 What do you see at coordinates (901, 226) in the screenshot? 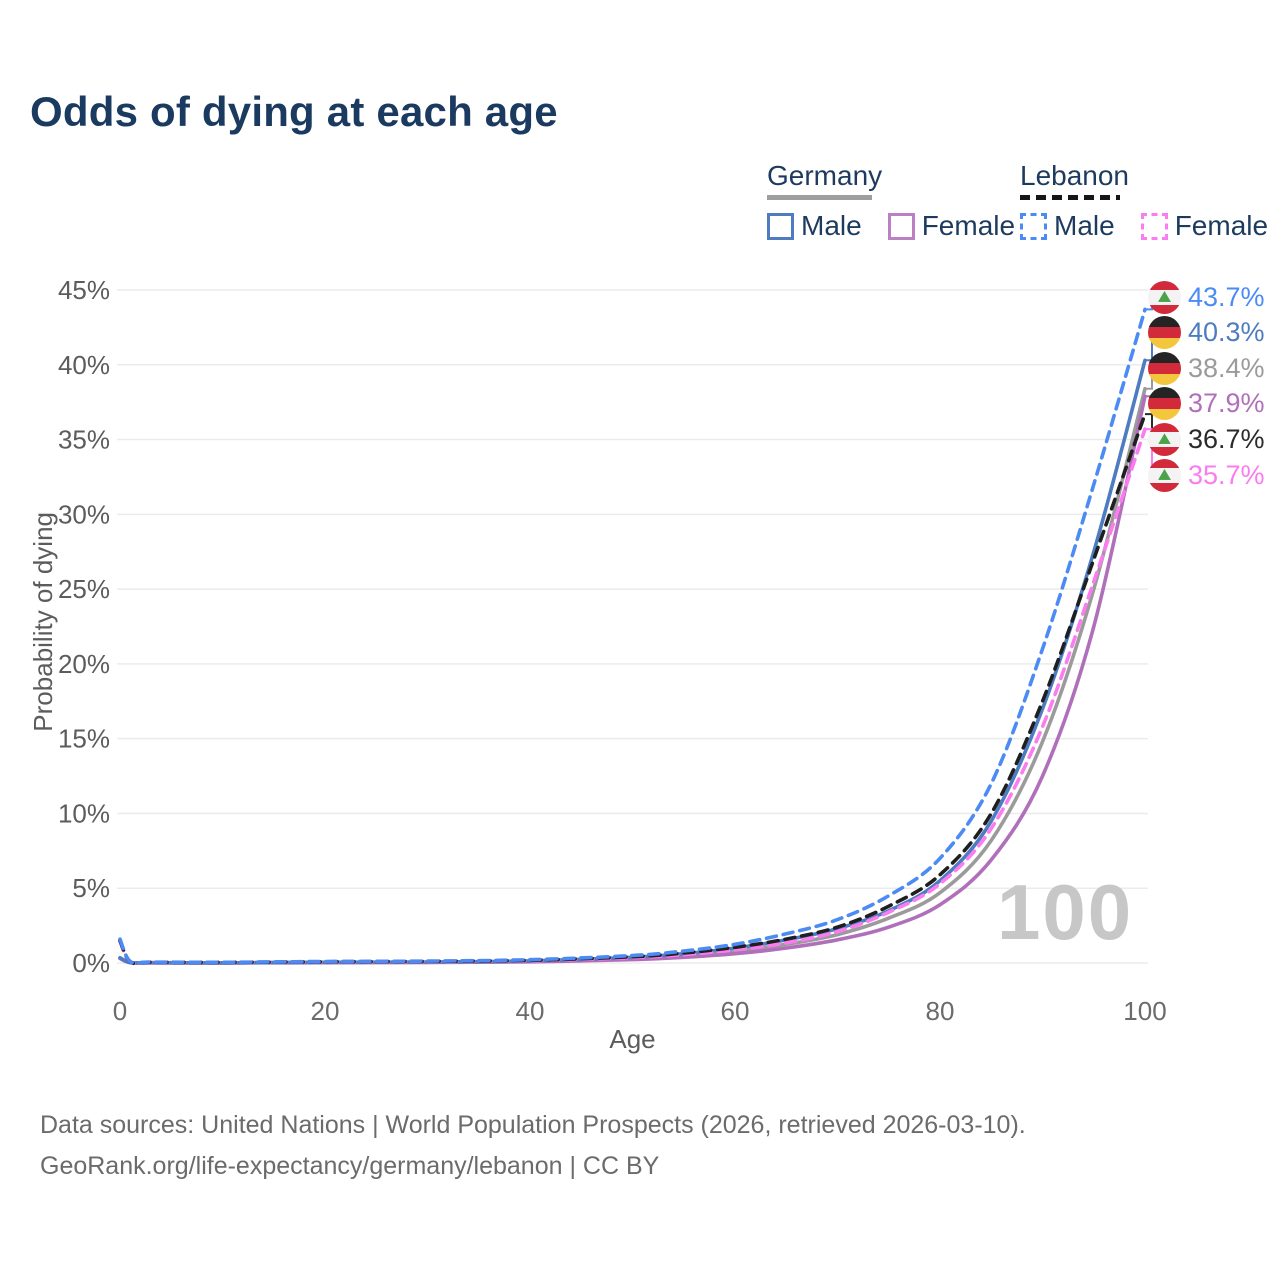
I see `germany-female-swatch` at bounding box center [901, 226].